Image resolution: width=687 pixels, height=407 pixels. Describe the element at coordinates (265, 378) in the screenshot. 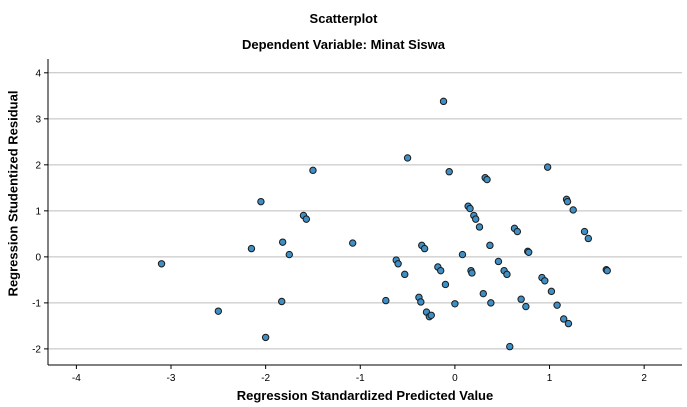

I see `x-tick-label: -2` at that location.